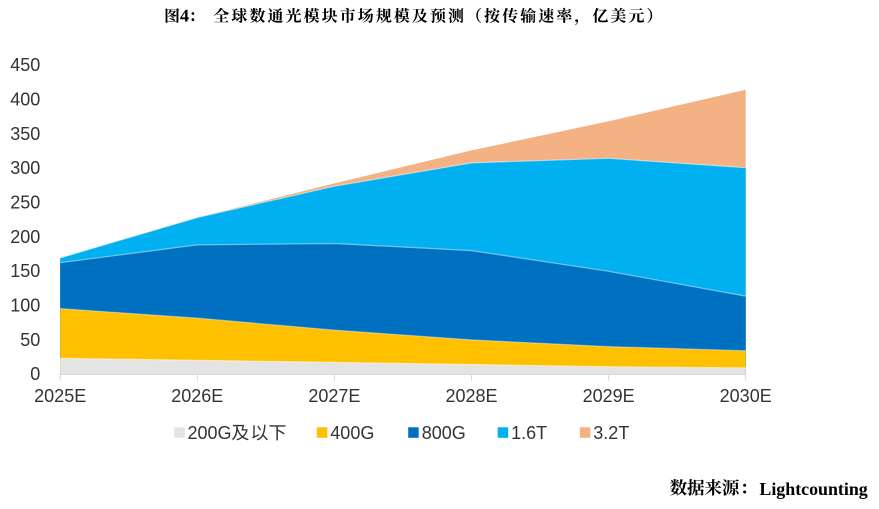 Image resolution: width=879 pixels, height=509 pixels. I want to click on svg-text: 2028E, so click(471, 396).